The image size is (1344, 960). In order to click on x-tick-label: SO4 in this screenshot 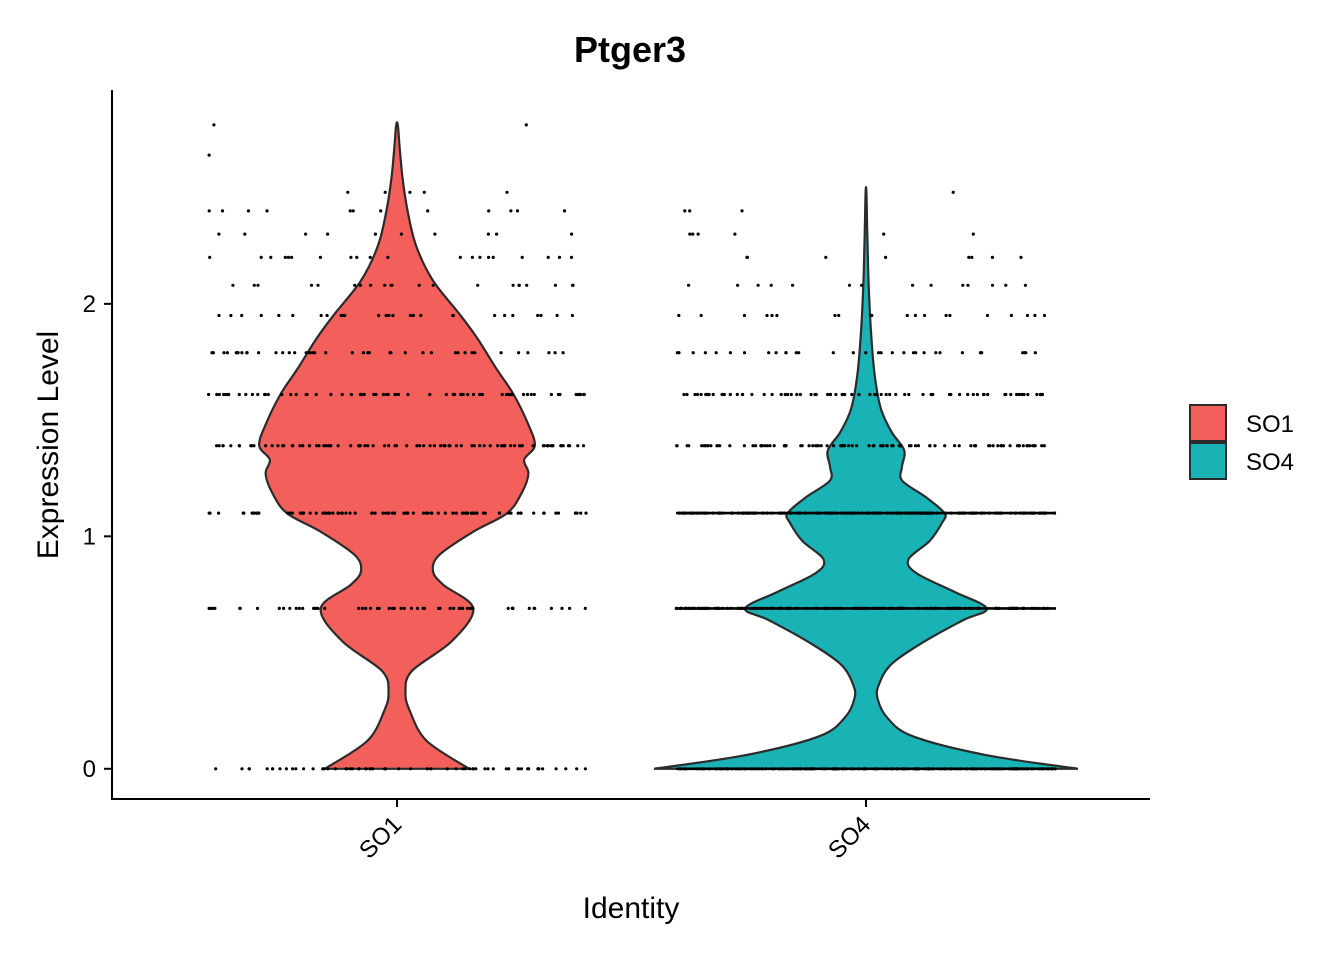, I will do `click(849, 837)`.